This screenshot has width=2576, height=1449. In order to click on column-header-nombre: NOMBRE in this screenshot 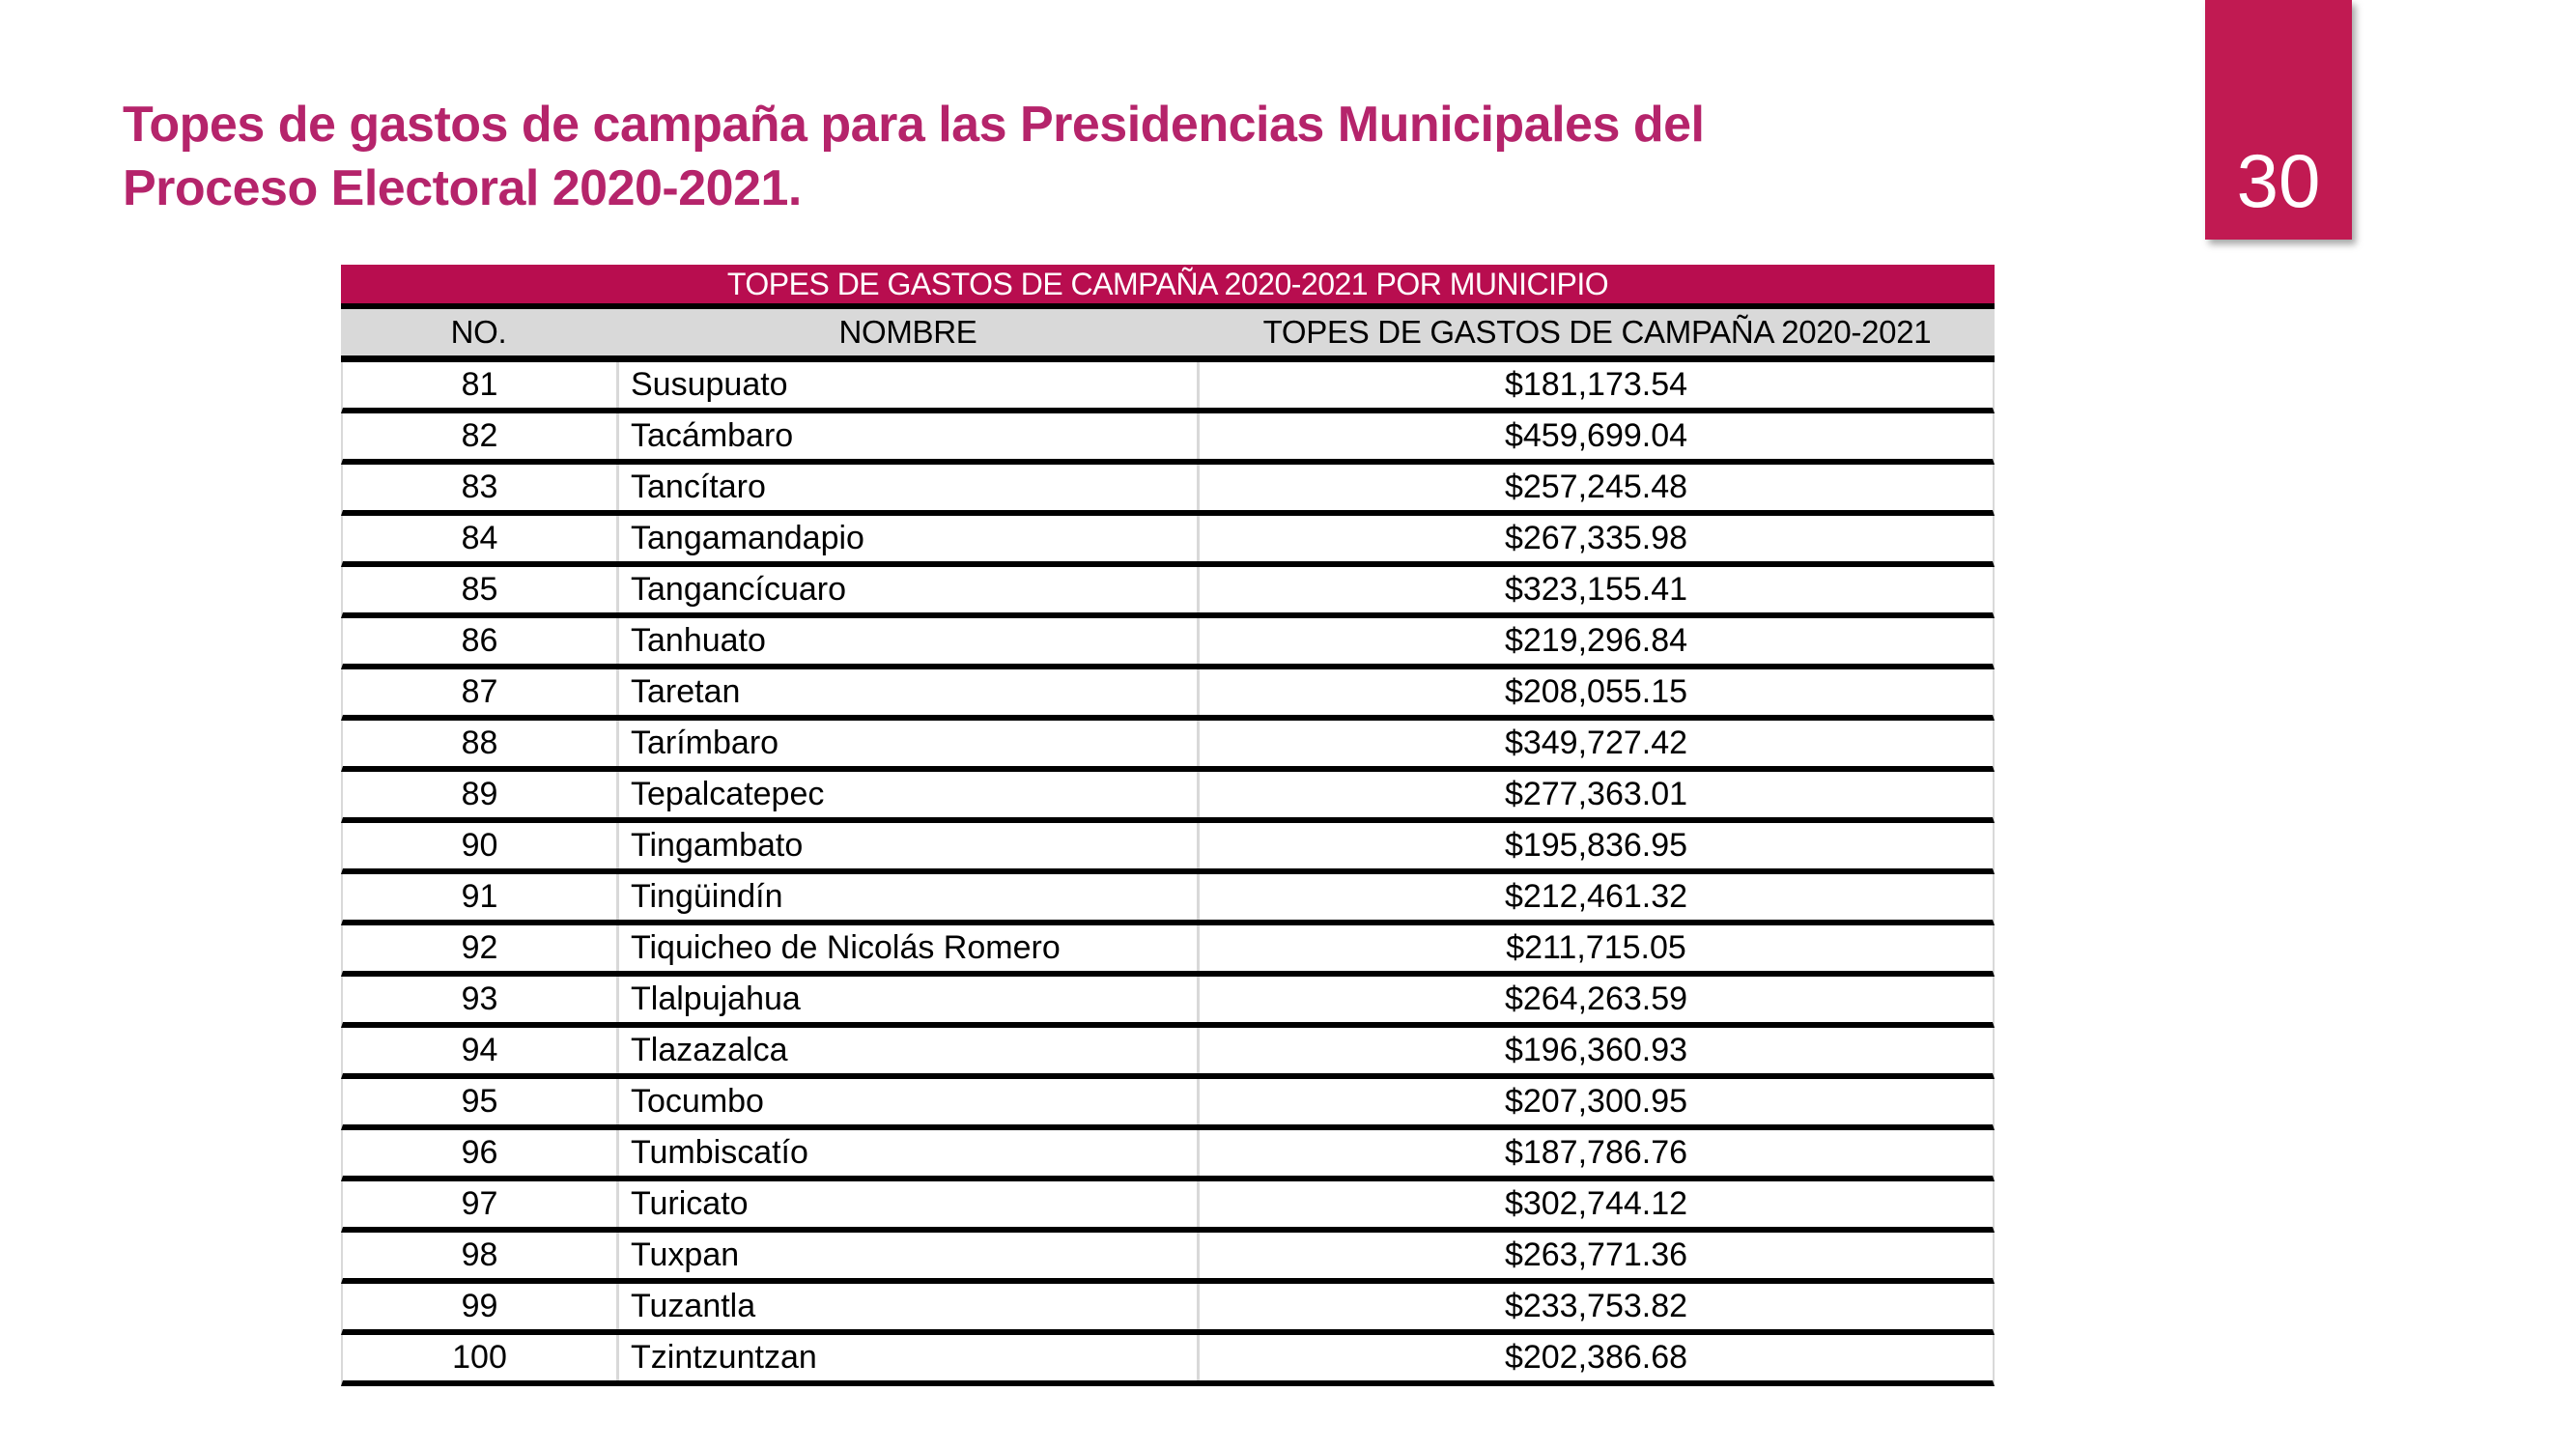, I will do `click(907, 332)`.